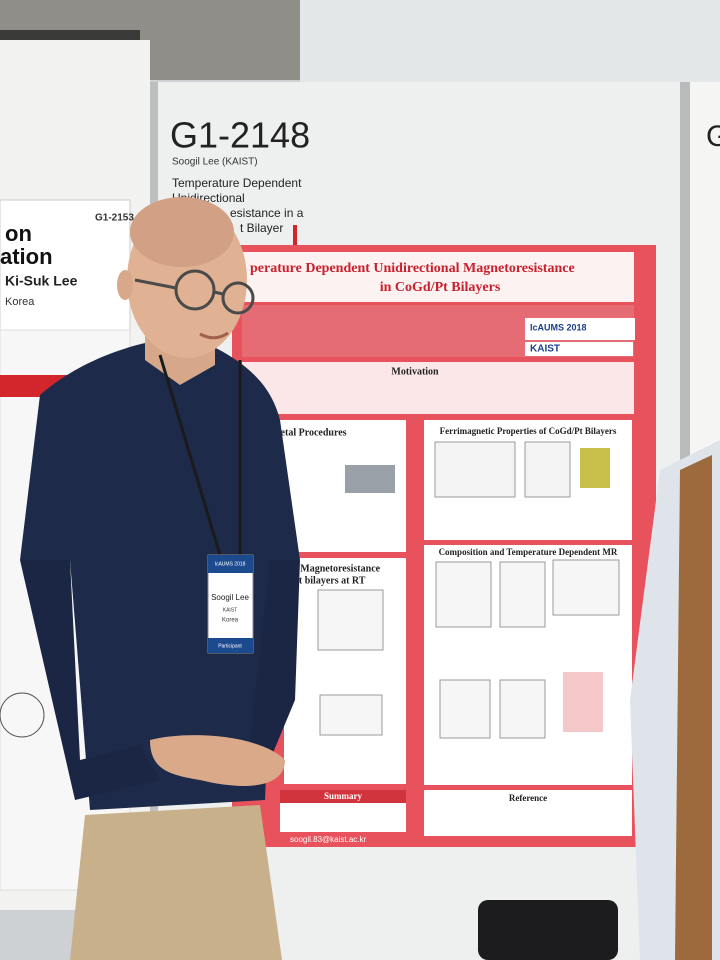 The width and height of the screenshot is (720, 960). Describe the element at coordinates (182, 232) in the screenshot. I see `scalp` at that location.